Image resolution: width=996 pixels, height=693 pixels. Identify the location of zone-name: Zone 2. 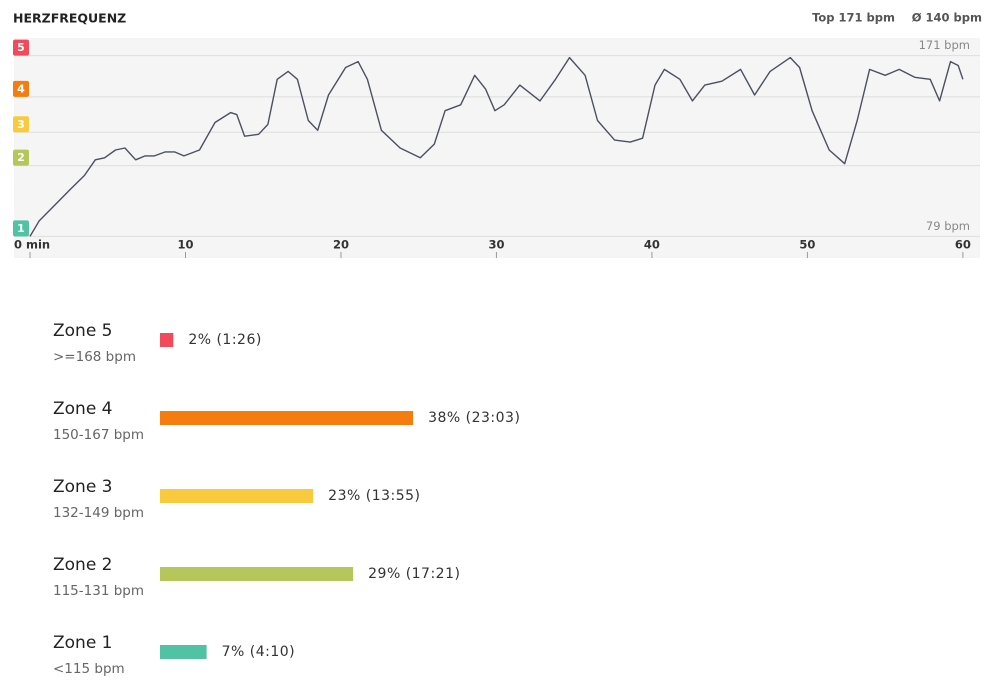
(83, 565).